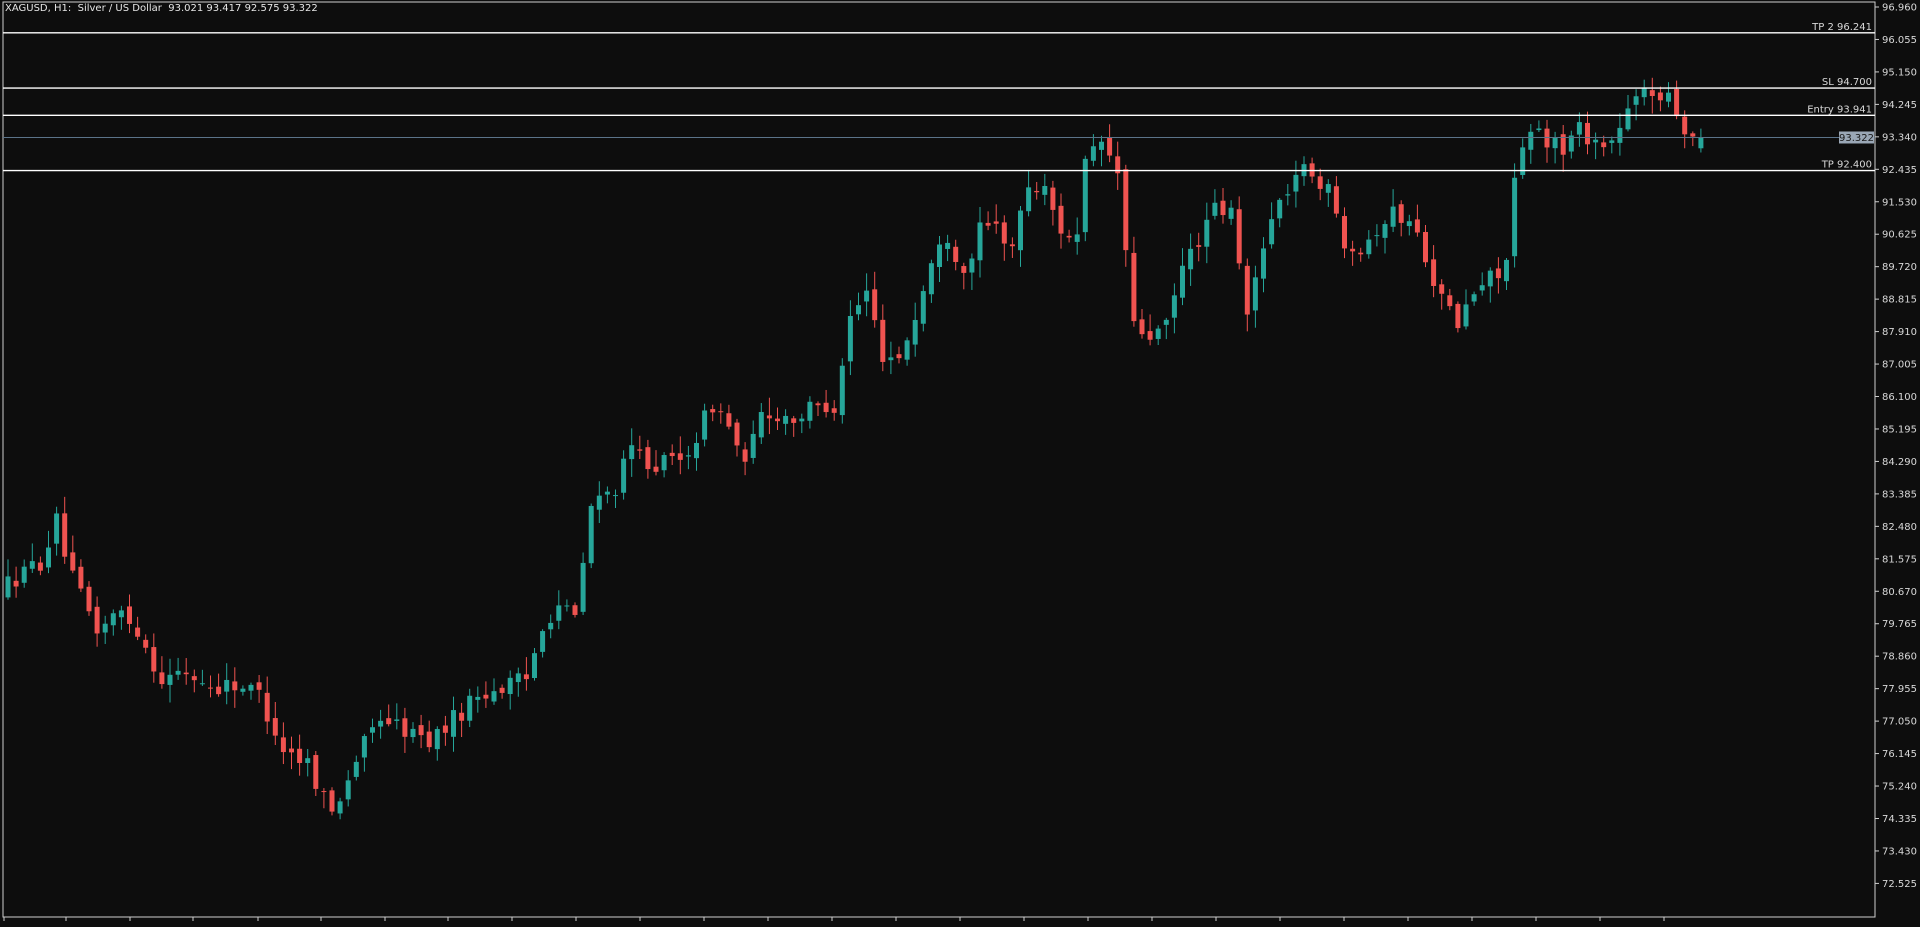 The width and height of the screenshot is (1920, 927). What do you see at coordinates (1899, 754) in the screenshot?
I see `y-tick-label: 76.145` at bounding box center [1899, 754].